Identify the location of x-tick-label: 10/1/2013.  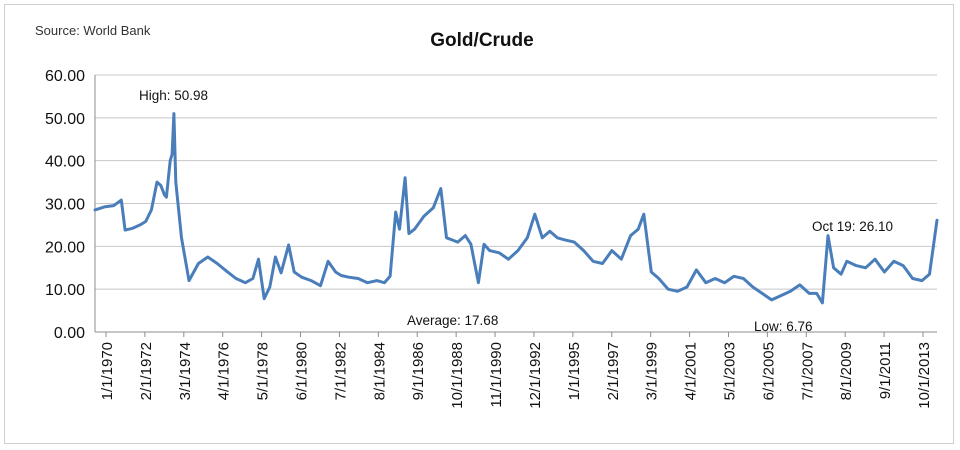
(924, 375).